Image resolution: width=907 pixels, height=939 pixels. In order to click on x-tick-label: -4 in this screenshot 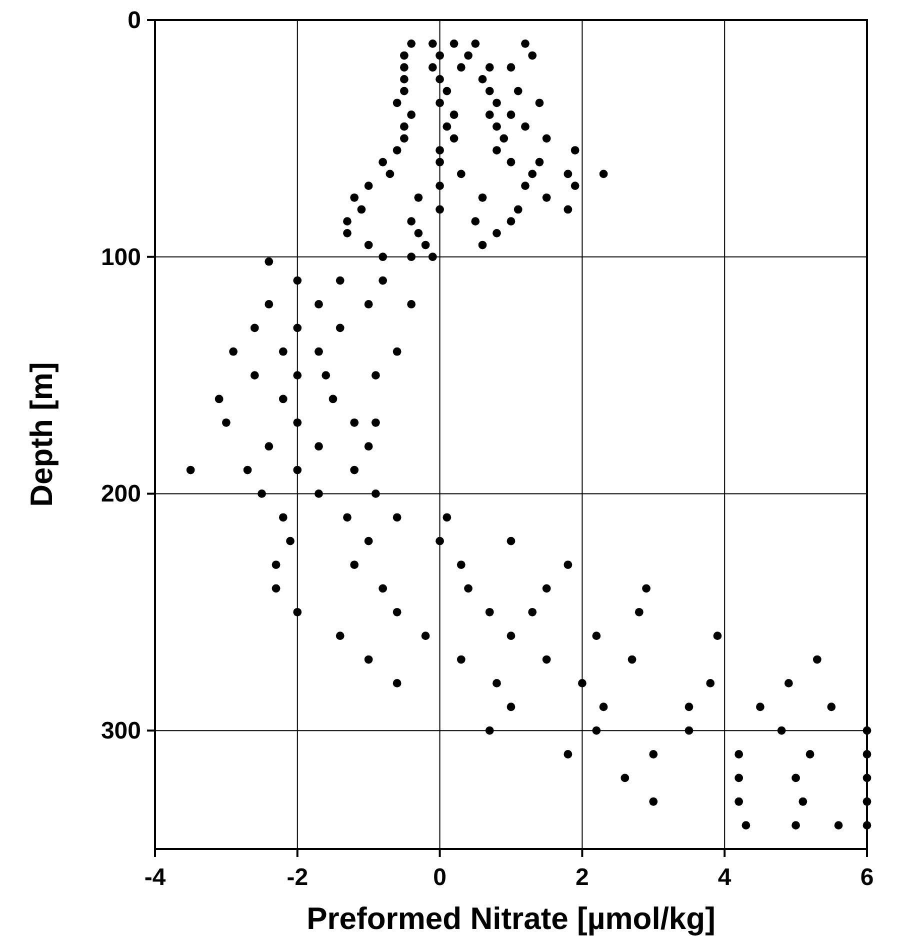, I will do `click(155, 877)`.